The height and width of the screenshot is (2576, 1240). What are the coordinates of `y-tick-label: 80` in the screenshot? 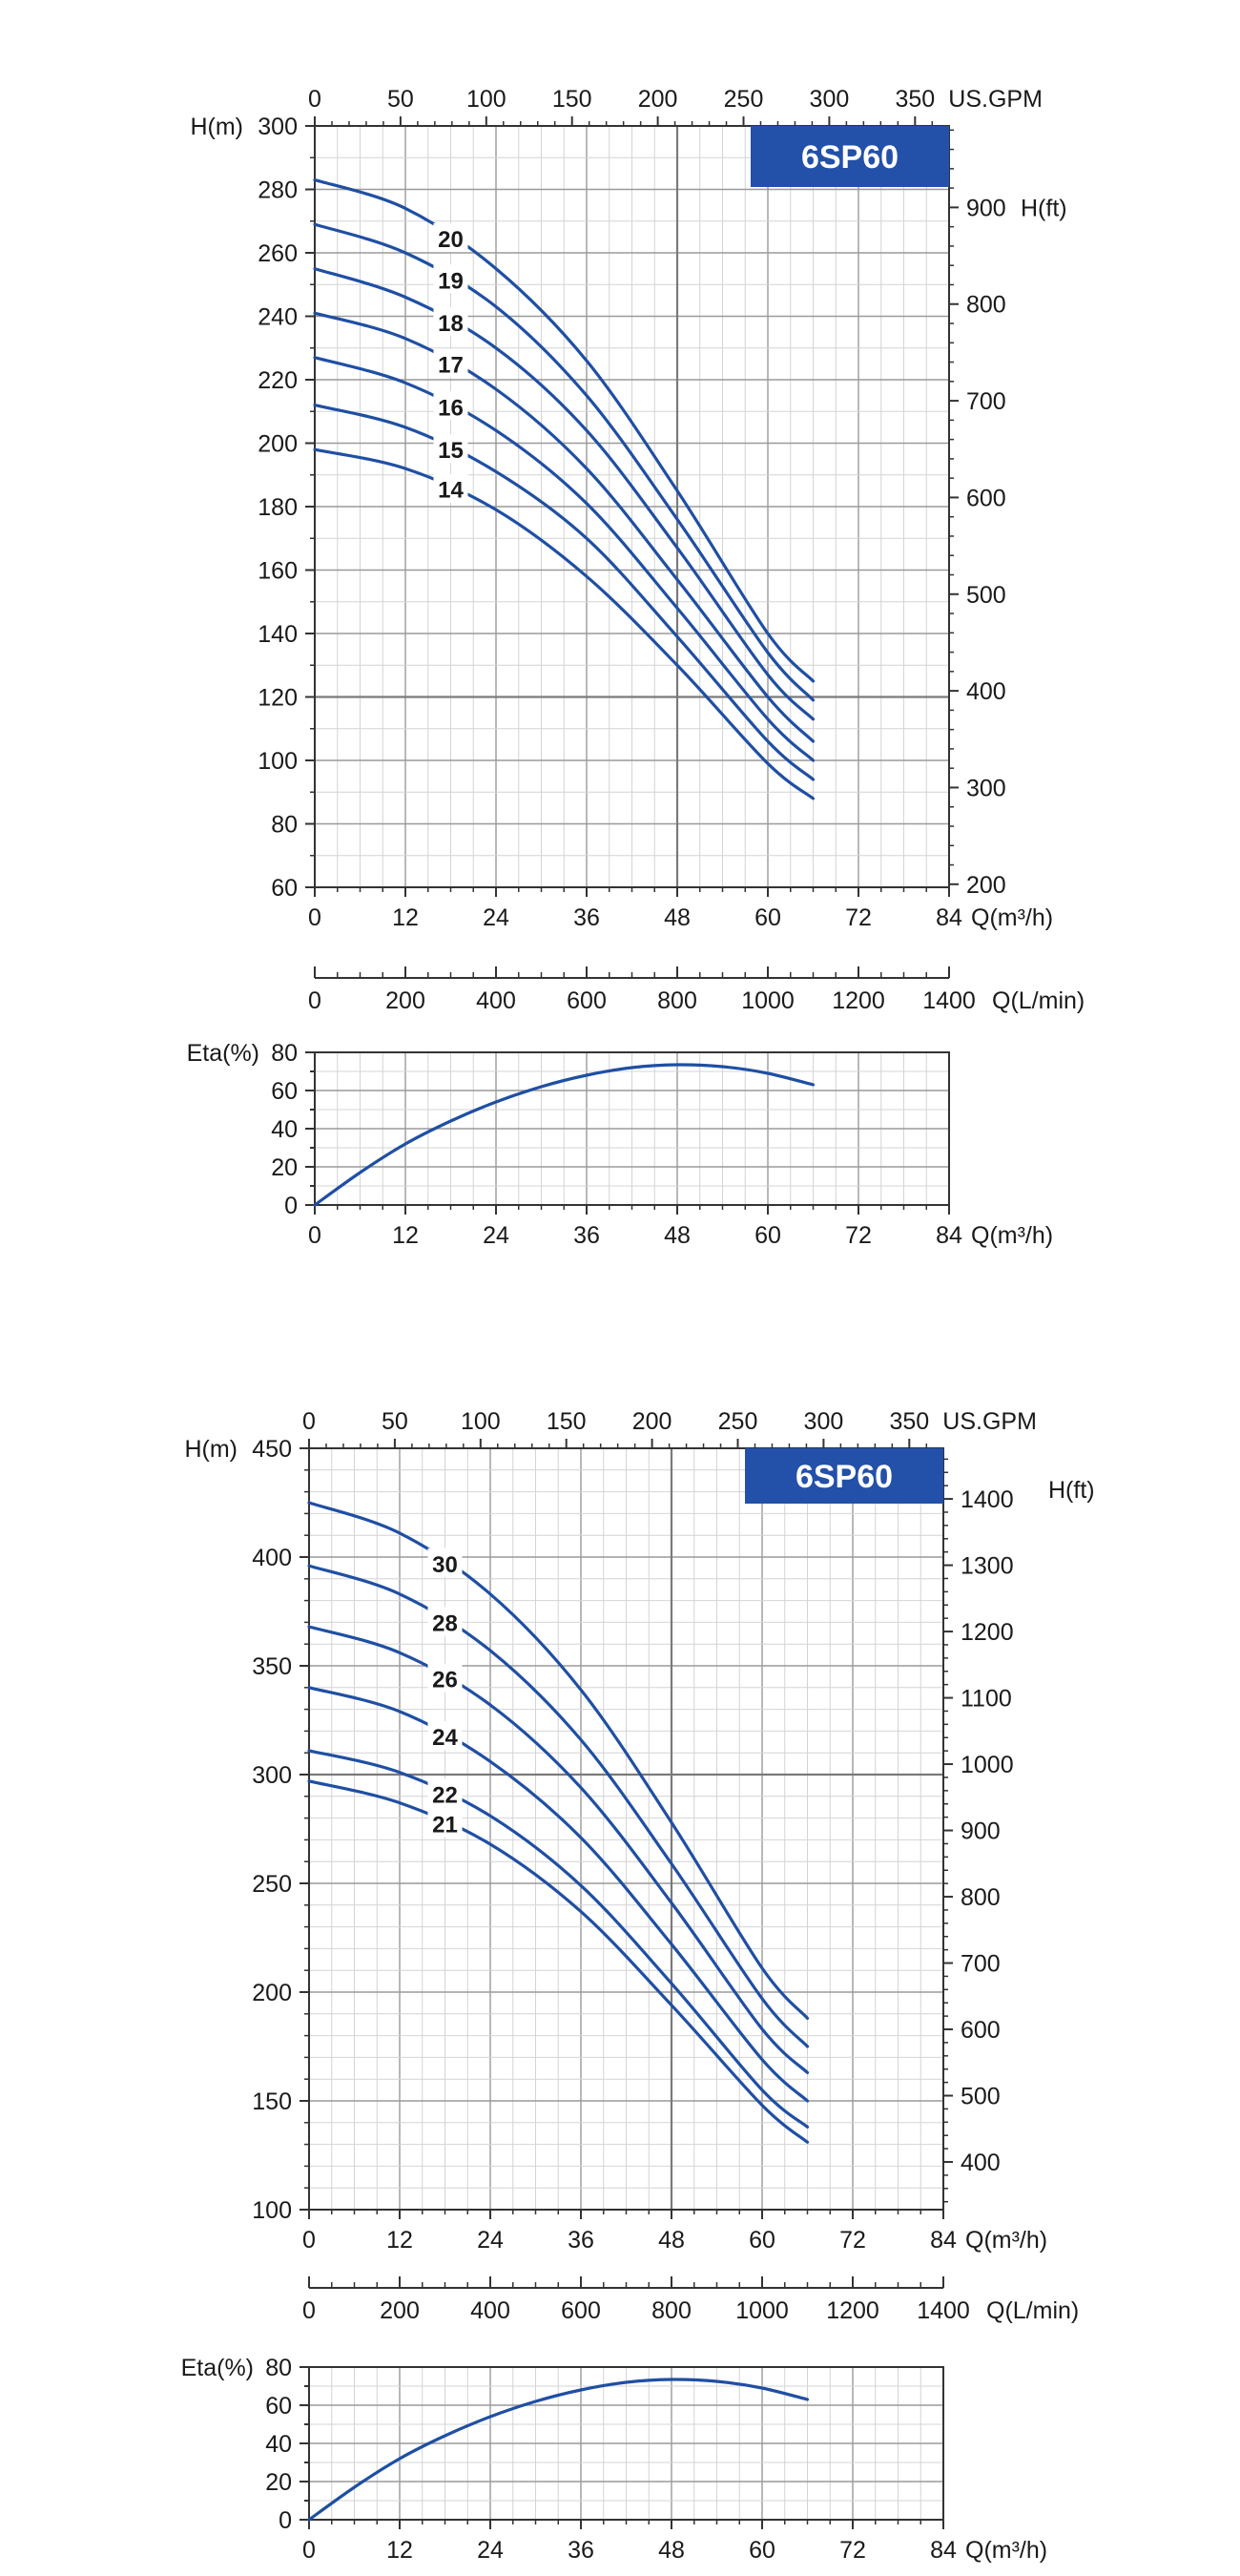 It's located at (284, 825).